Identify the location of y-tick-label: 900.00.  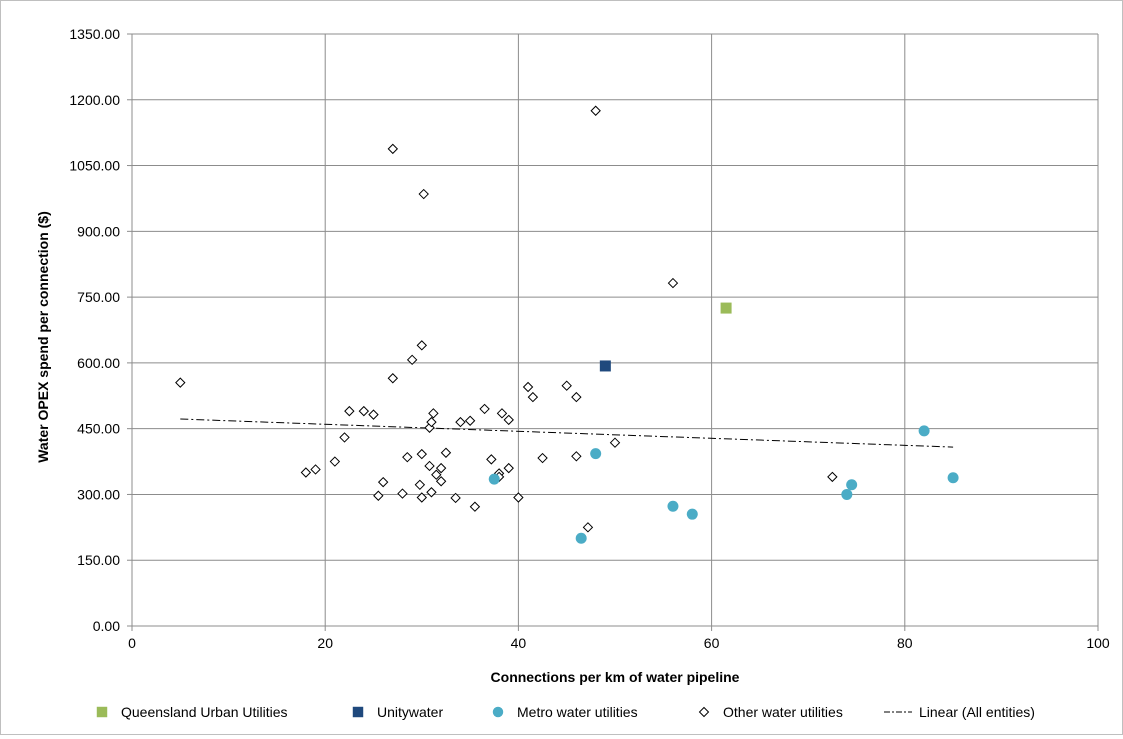
(98, 231).